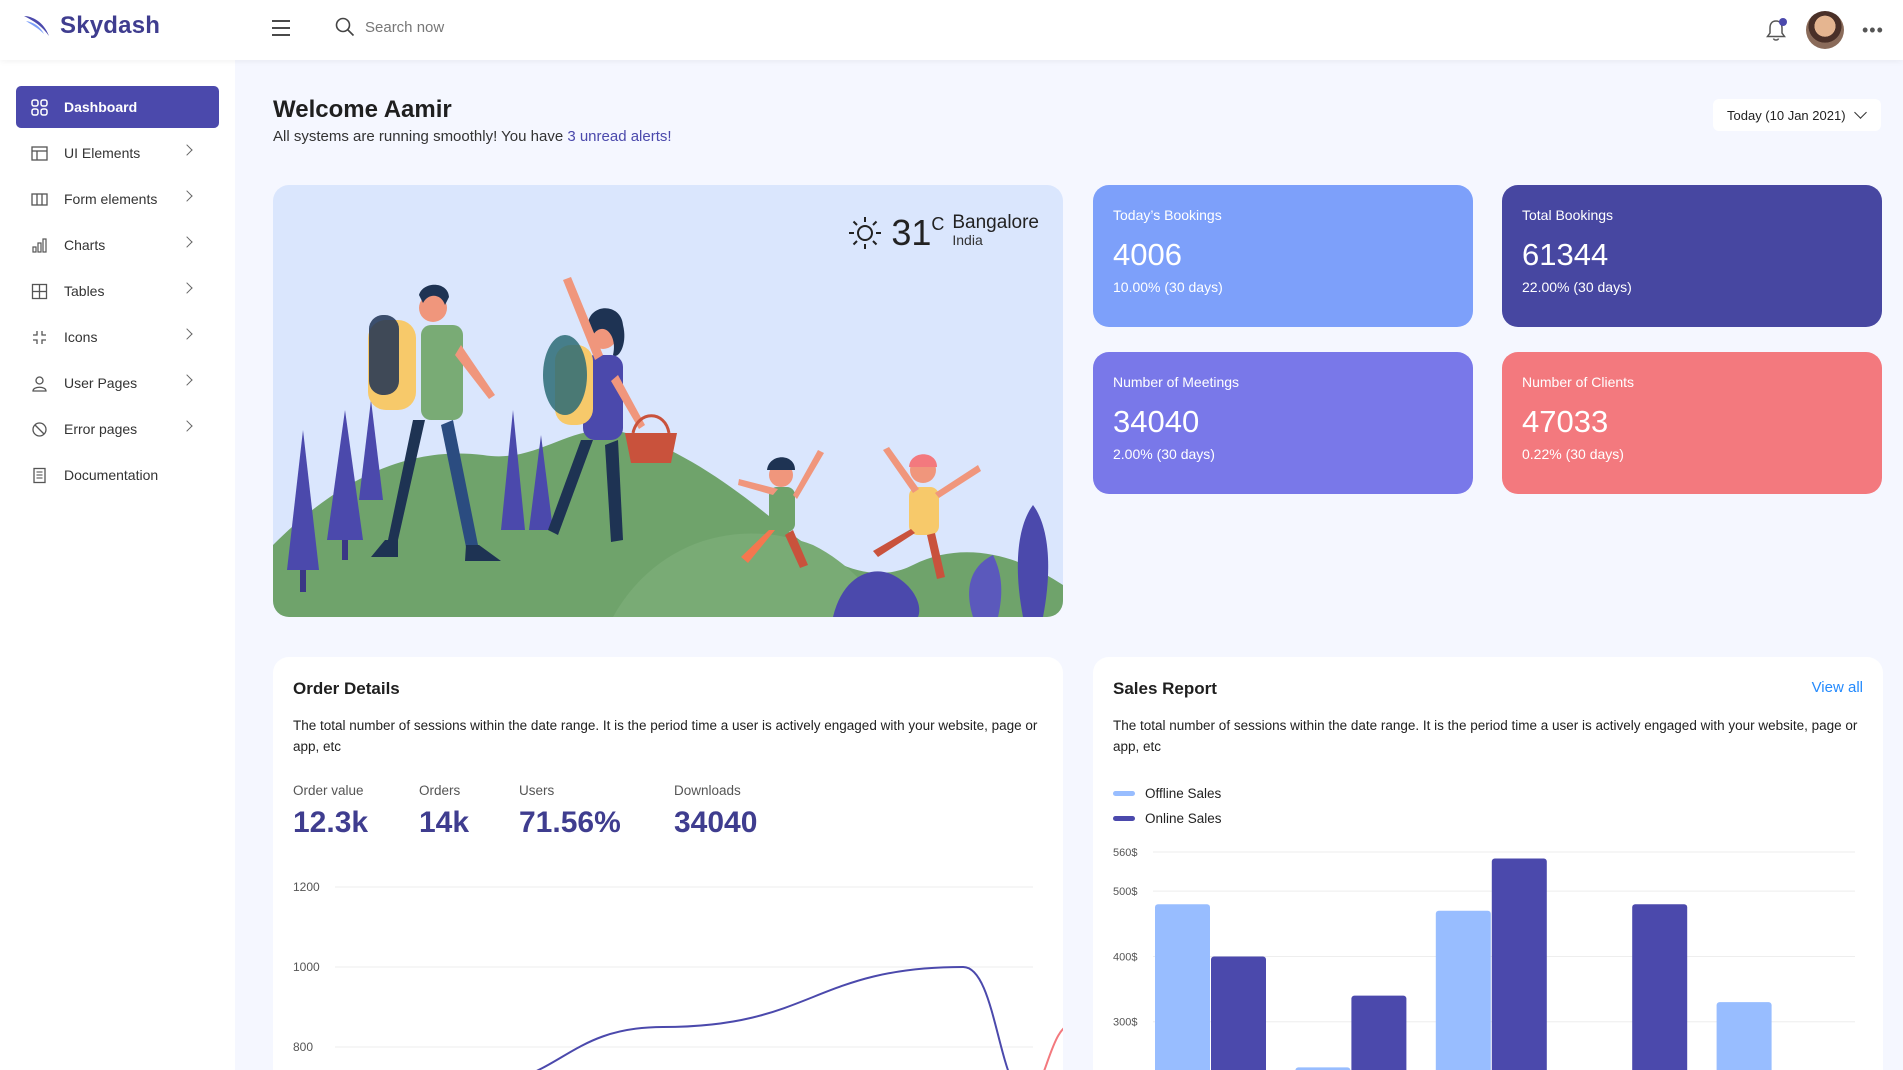  Describe the element at coordinates (1125, 957) in the screenshot. I see `y-tick-label: 400$` at that location.